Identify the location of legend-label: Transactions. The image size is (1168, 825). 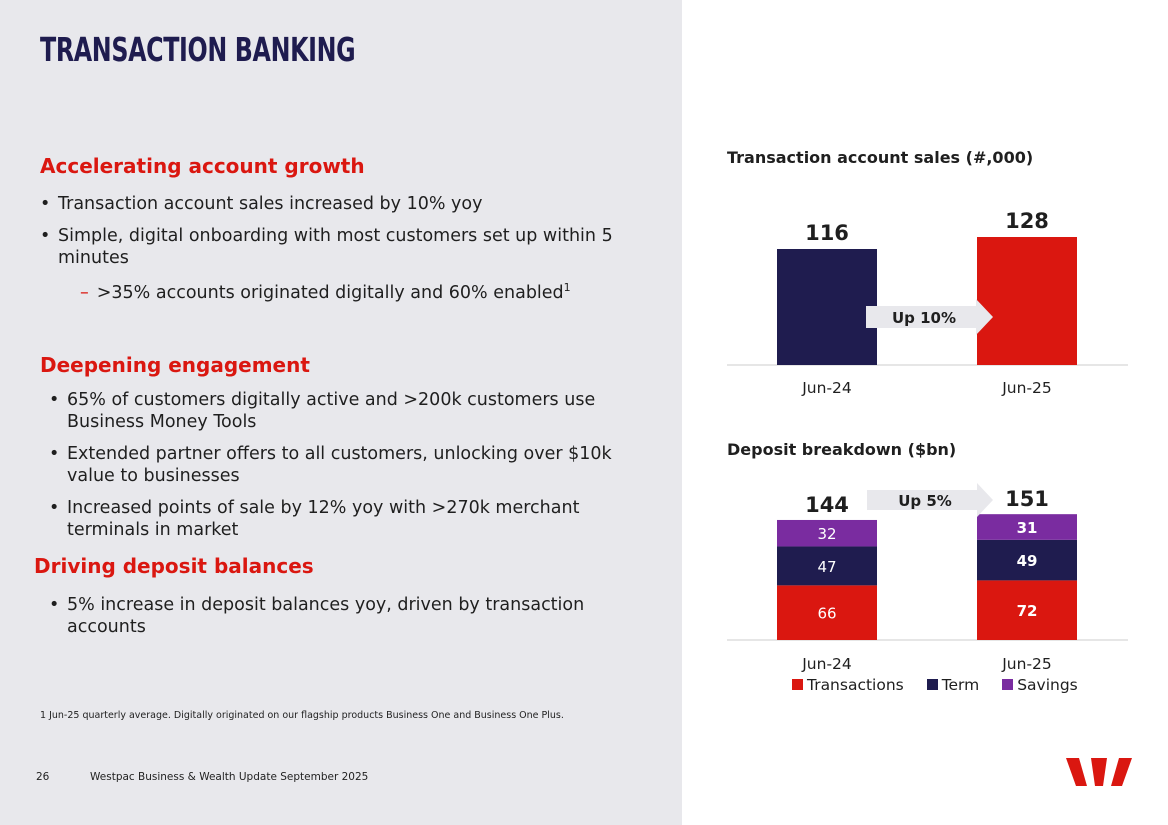
(855, 685).